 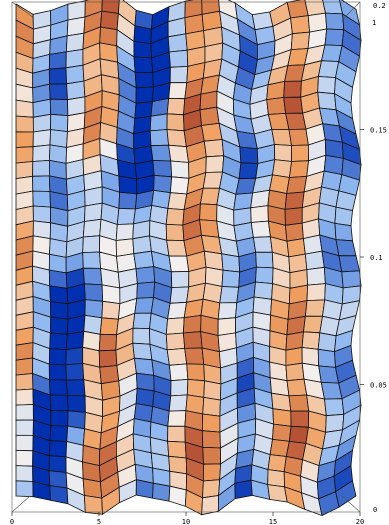 What do you see at coordinates (352, 10) in the screenshot?
I see `frame-corner-line` at bounding box center [352, 10].